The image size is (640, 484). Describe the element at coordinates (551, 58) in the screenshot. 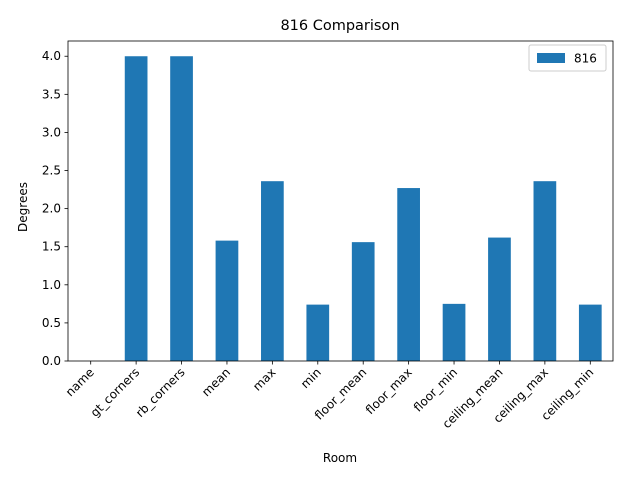

I see `legend-swatch` at that location.